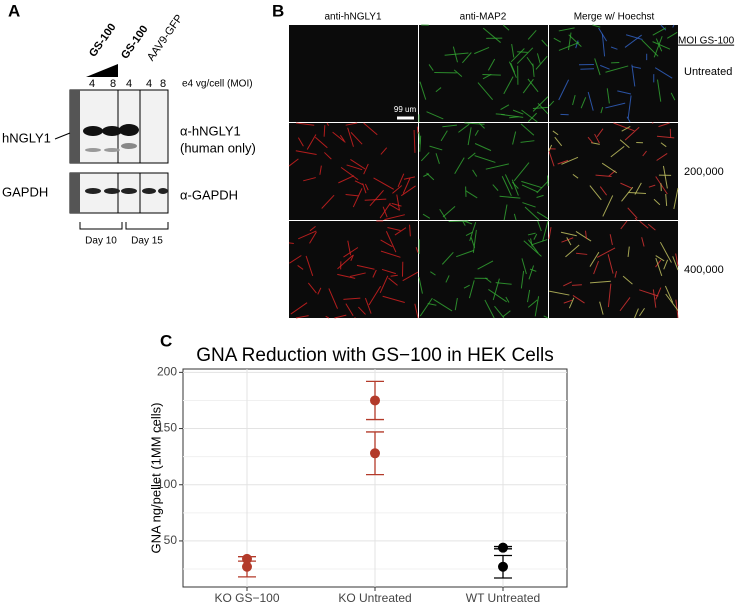 Image resolution: width=747 pixels, height=608 pixels. What do you see at coordinates (483, 17) in the screenshot?
I see `column-header: anti-MAP2` at bounding box center [483, 17].